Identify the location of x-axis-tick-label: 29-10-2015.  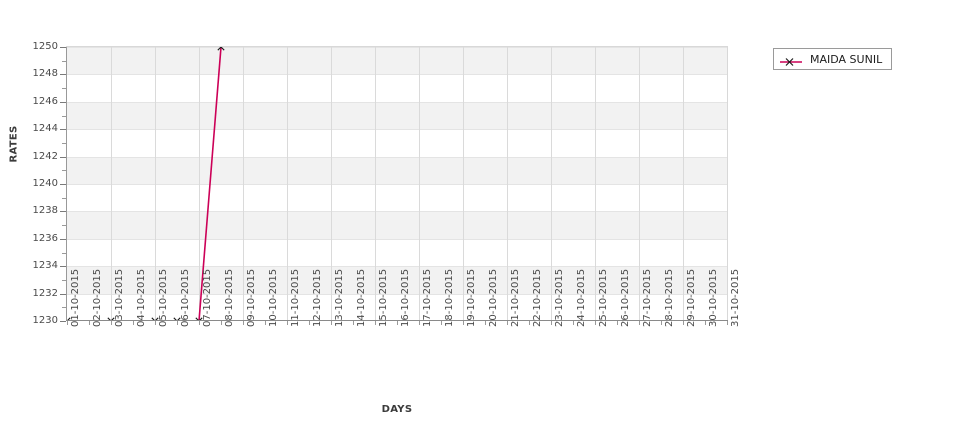
(691, 297).